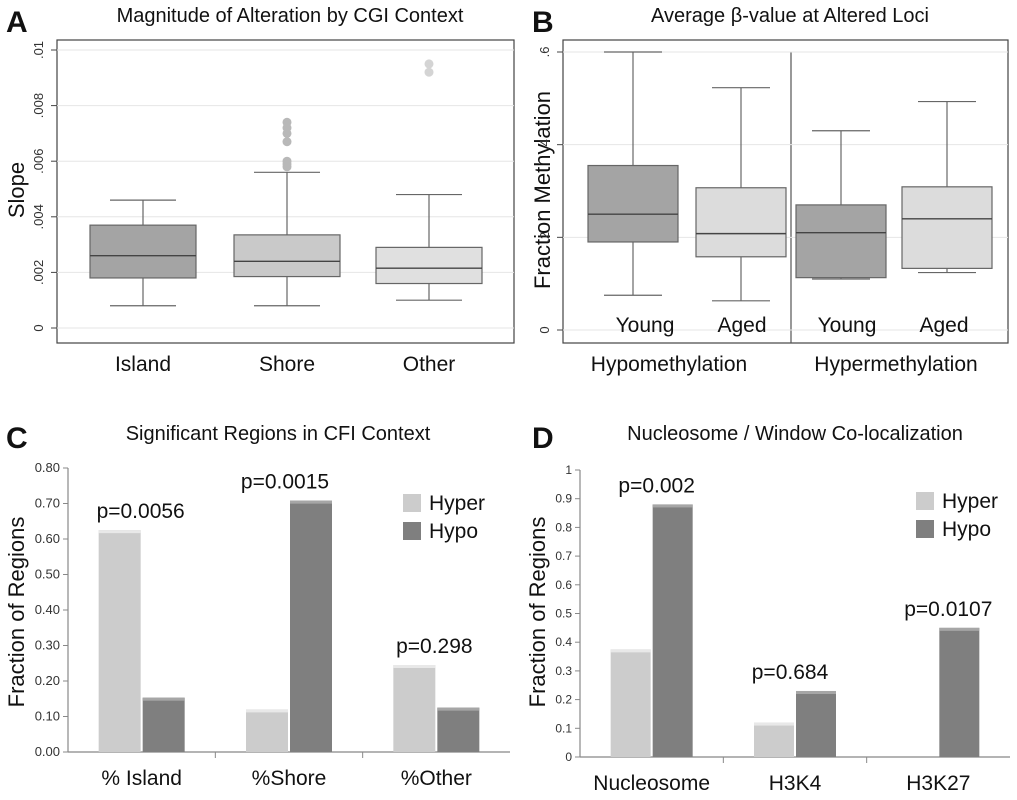 Image resolution: width=1017 pixels, height=800 pixels. Describe the element at coordinates (47, 645) in the screenshot. I see `chart-c-ytick-label: 0.30` at that location.